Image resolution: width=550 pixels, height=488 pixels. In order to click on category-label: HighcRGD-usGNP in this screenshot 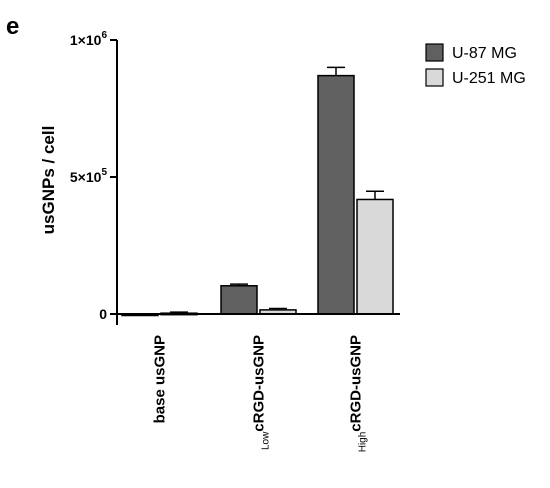, I will do `click(358, 393)`.